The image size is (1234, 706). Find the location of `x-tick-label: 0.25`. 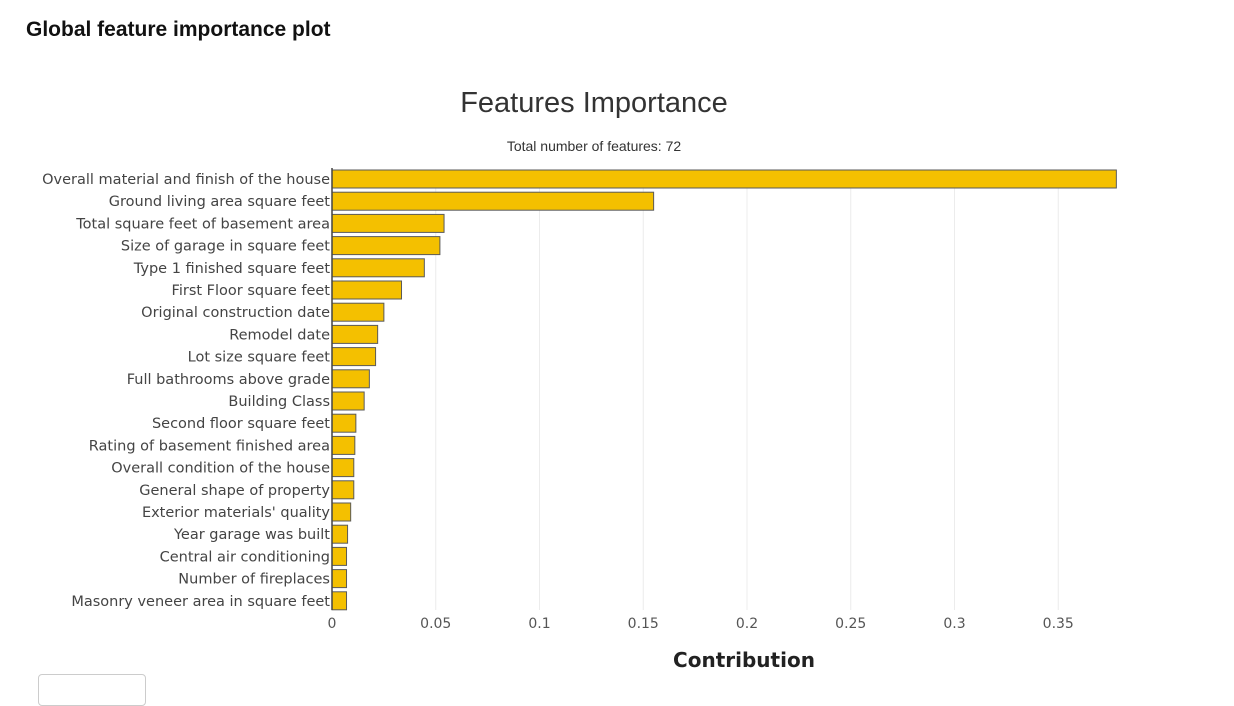

x-tick-label: 0.25 is located at coordinates (850, 624).